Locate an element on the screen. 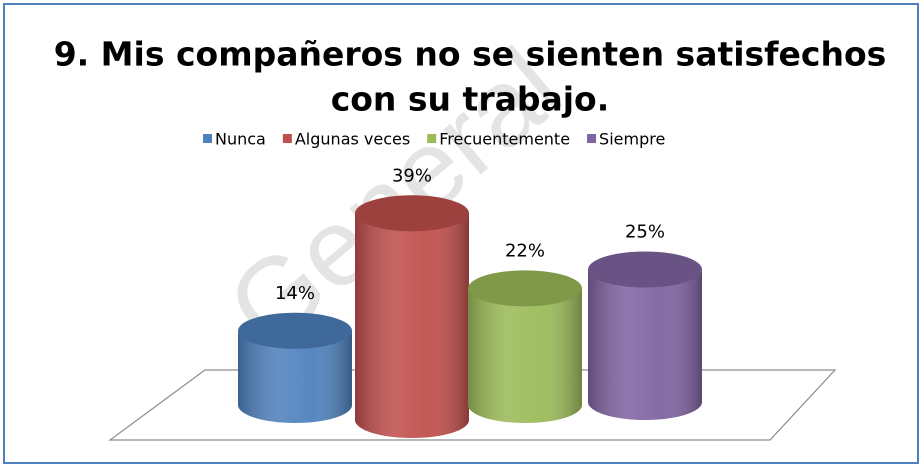  legend-label: Algunas veces is located at coordinates (352, 139).